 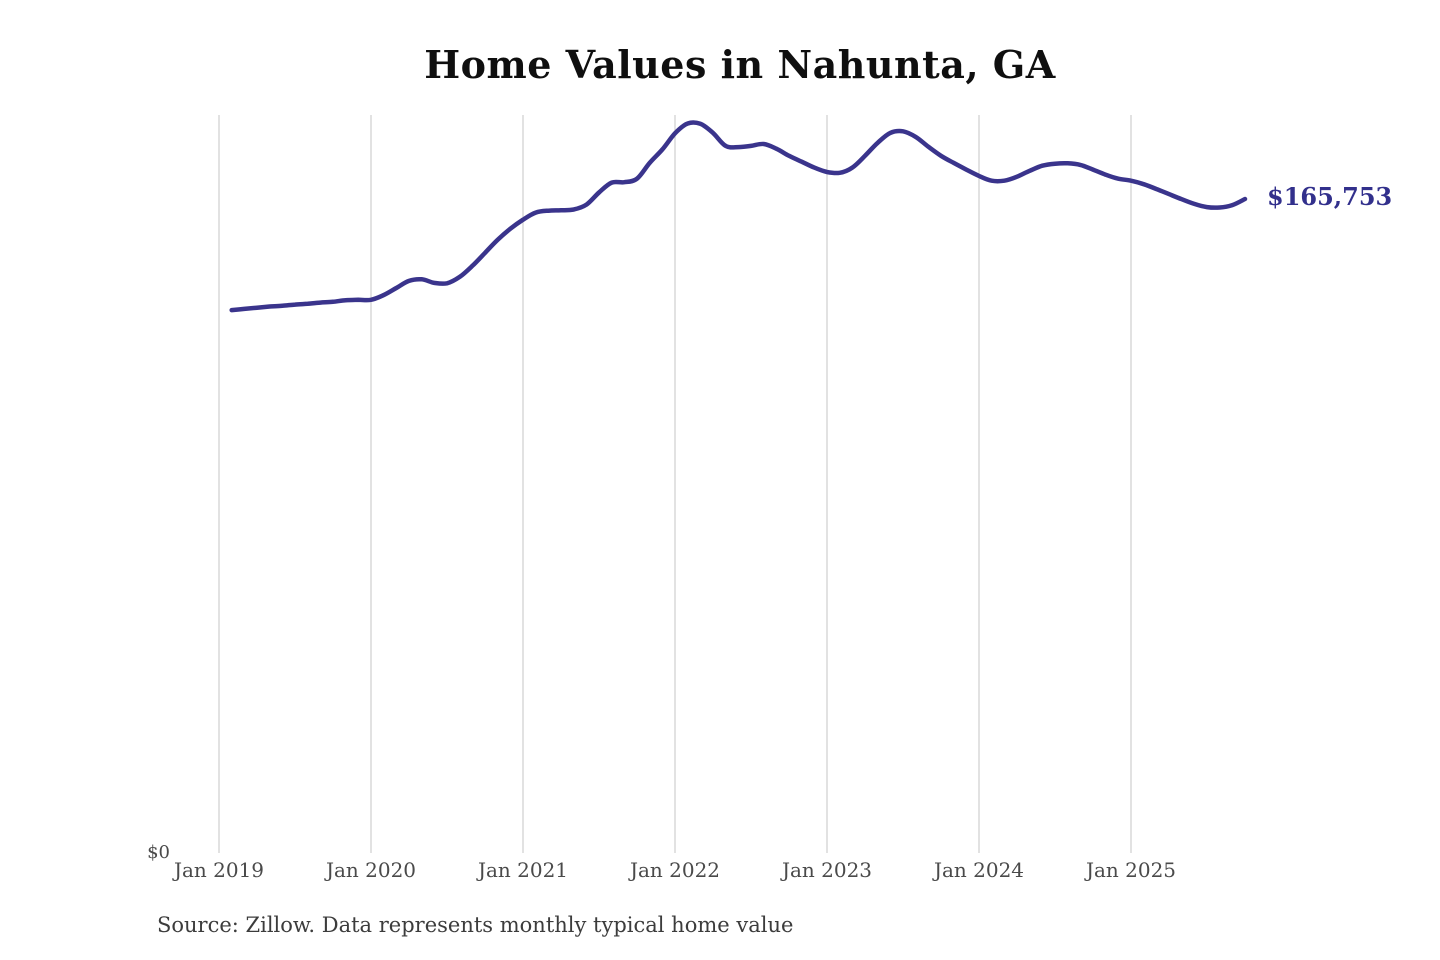 I want to click on x-tick-label-jan-2021: Jan 2021, so click(x=523, y=870).